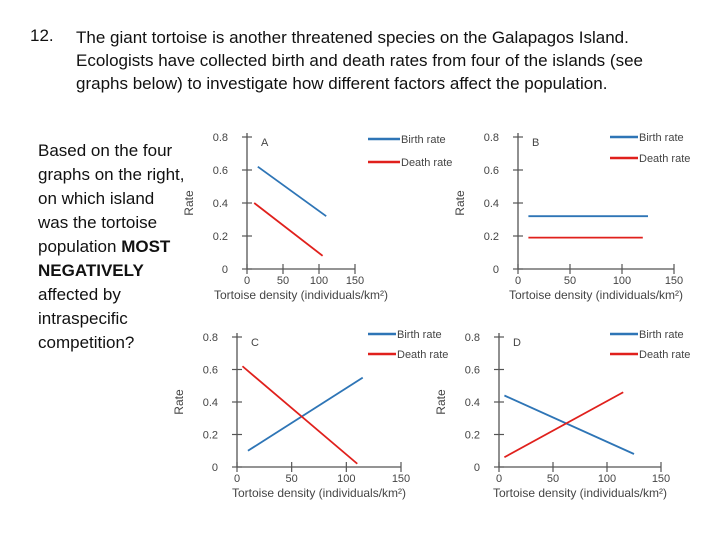 The width and height of the screenshot is (720, 540). What do you see at coordinates (265, 143) in the screenshot?
I see `chart-title: A` at bounding box center [265, 143].